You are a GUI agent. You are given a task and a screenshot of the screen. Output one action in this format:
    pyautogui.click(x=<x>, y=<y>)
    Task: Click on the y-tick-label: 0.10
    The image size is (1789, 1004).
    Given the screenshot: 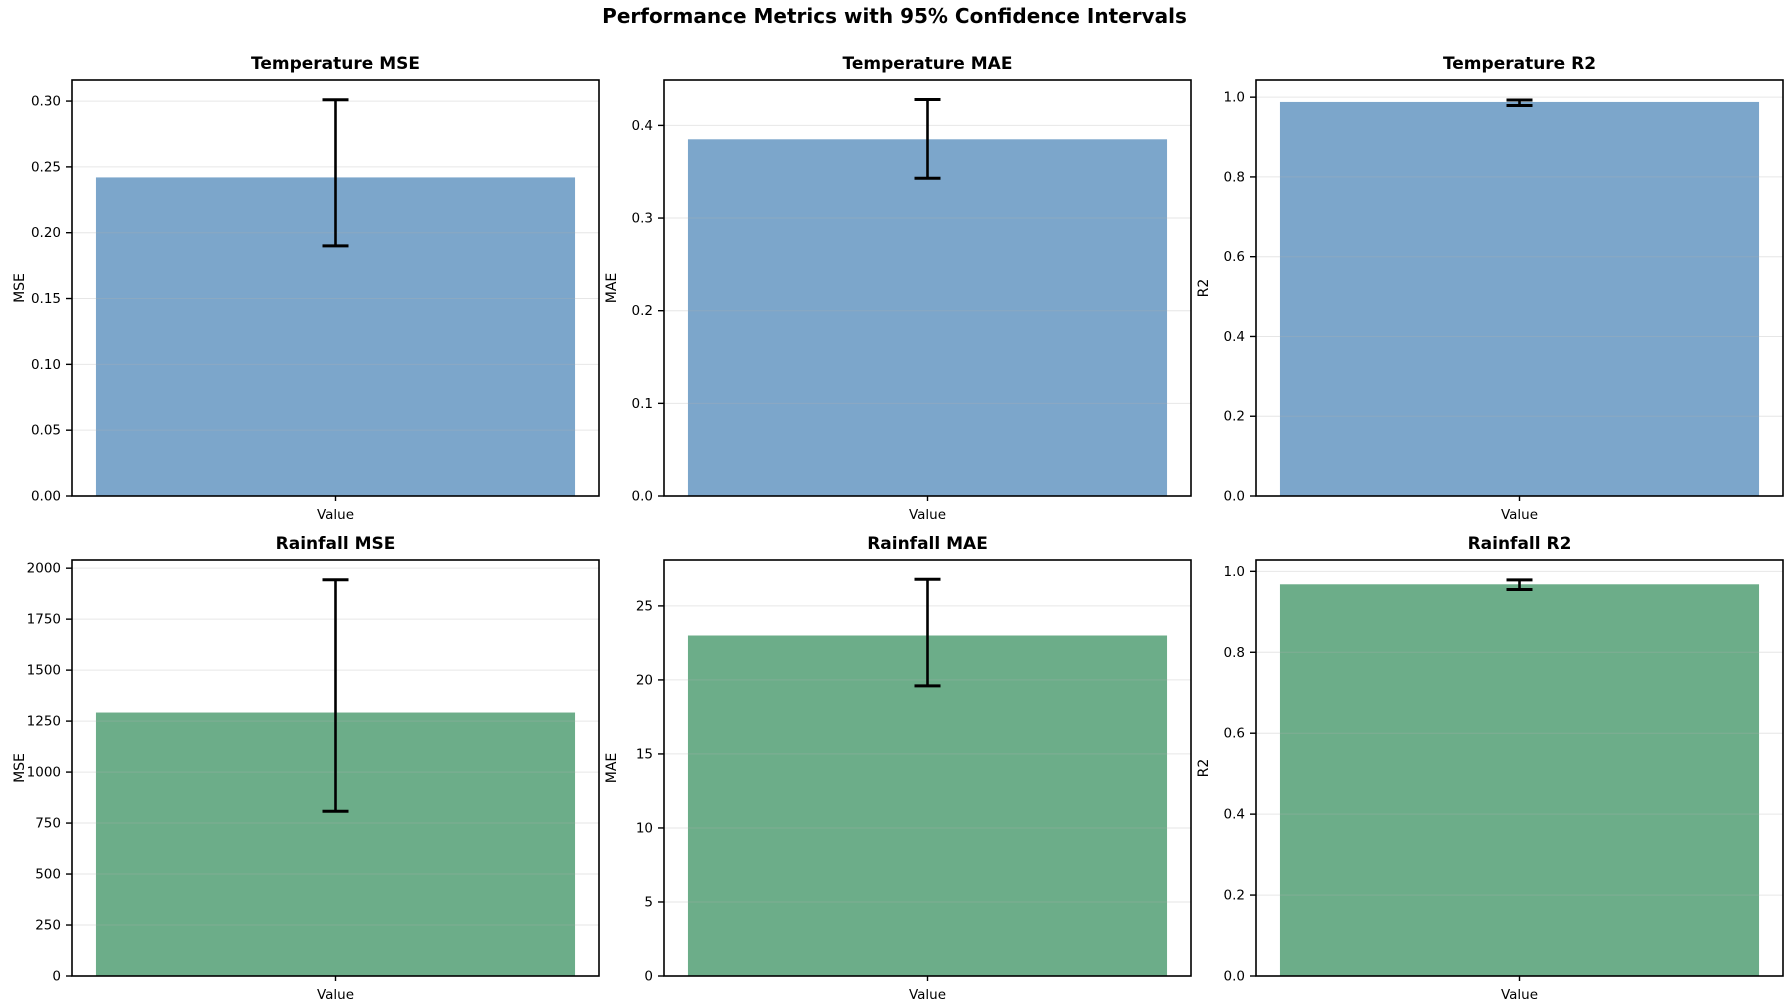 What is the action you would take?
    pyautogui.click(x=46, y=365)
    